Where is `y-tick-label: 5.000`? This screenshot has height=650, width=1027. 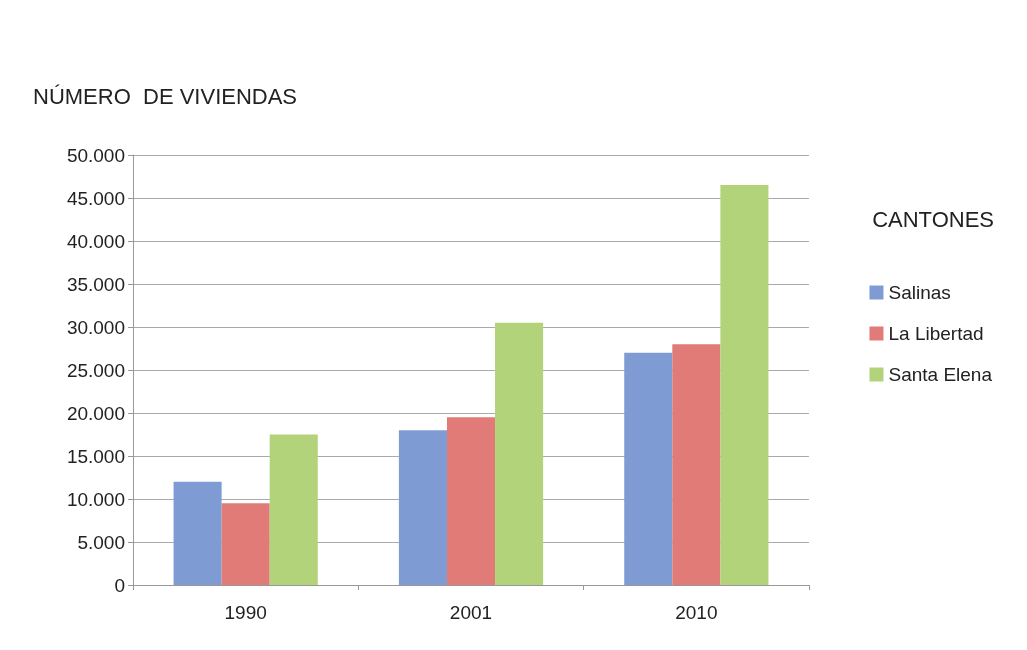
y-tick-label: 5.000 is located at coordinates (101, 542).